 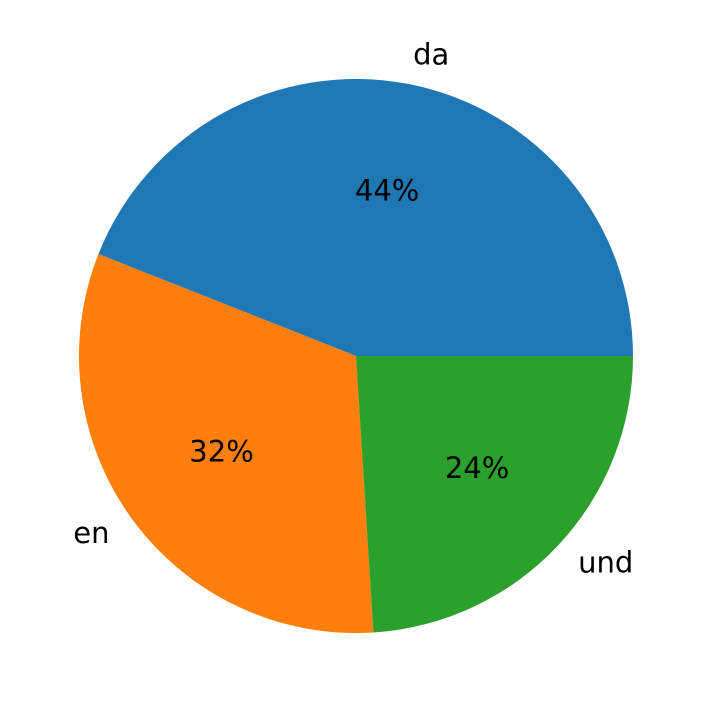 I want to click on category-label: da, so click(x=431, y=55).